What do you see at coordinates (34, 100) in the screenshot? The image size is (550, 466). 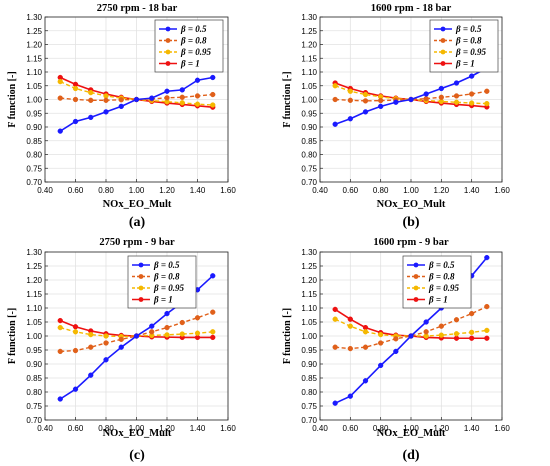 I see `y-tick-label: 1.00` at bounding box center [34, 100].